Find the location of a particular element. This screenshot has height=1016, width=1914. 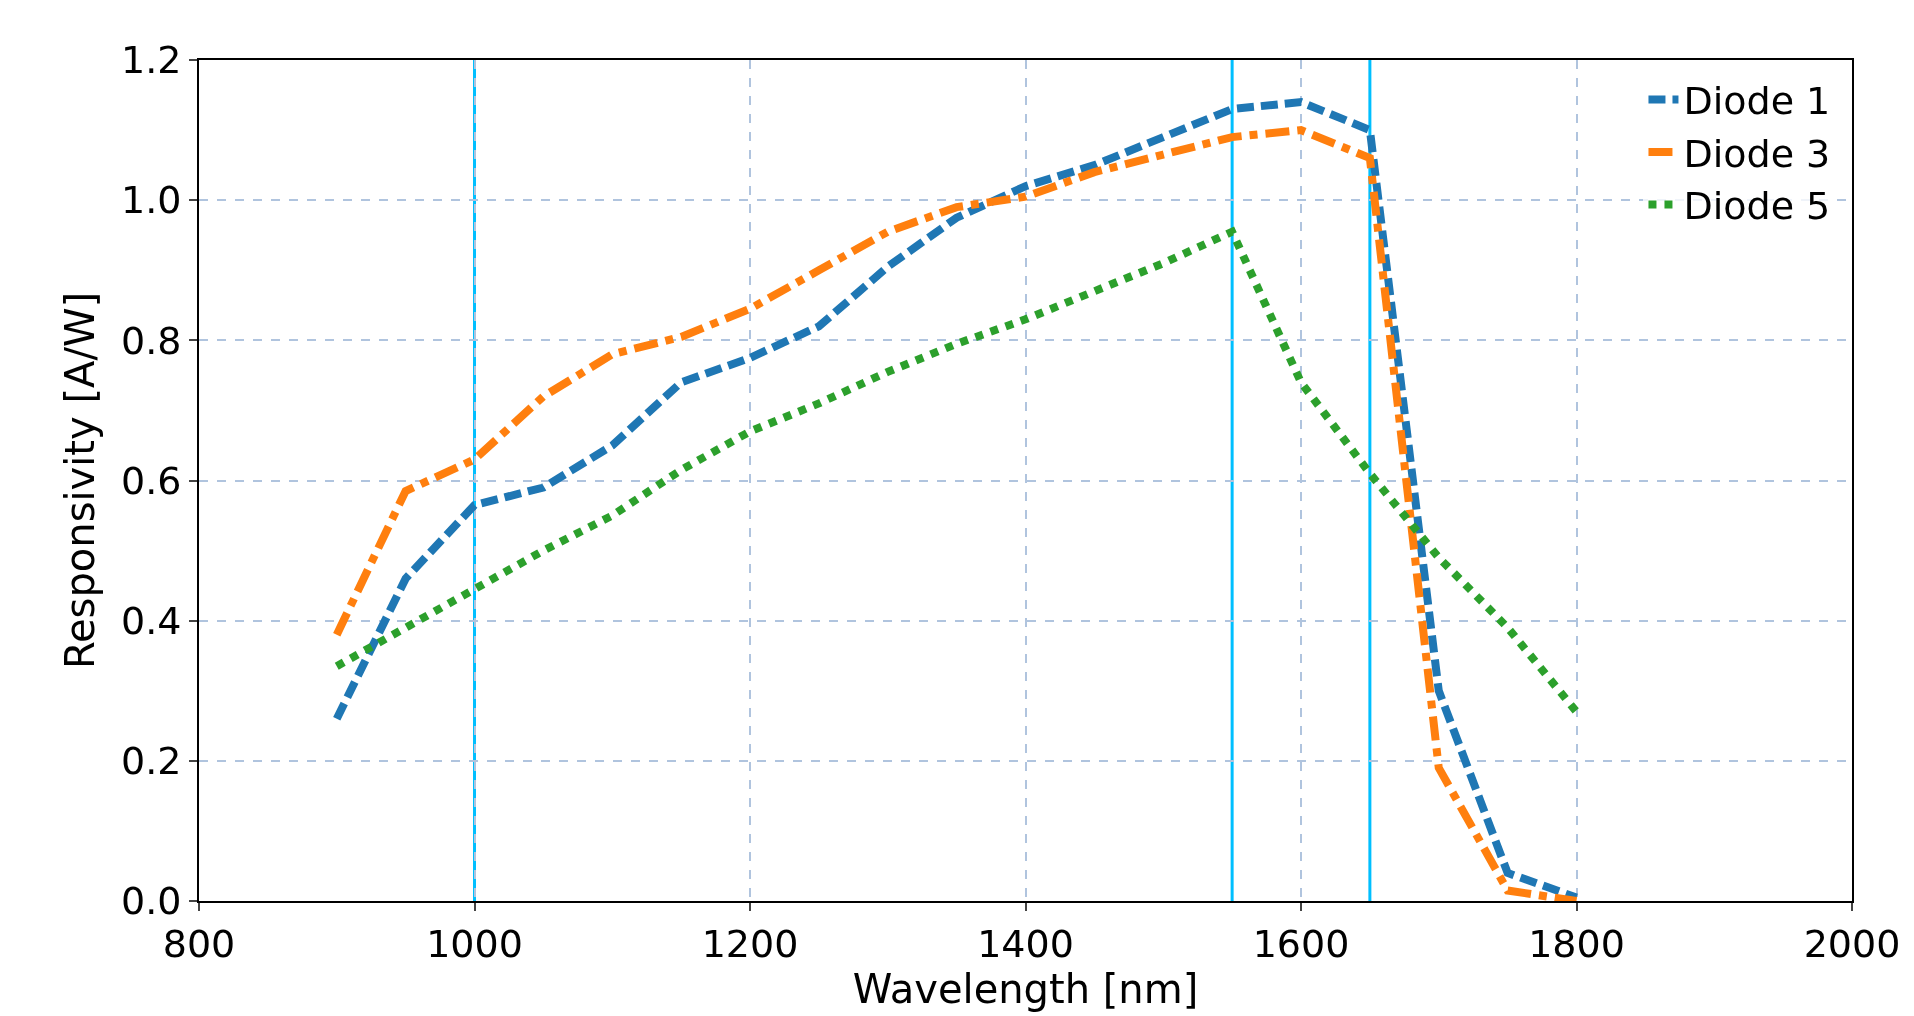

x-tick-label: 1400 is located at coordinates (1025, 943).